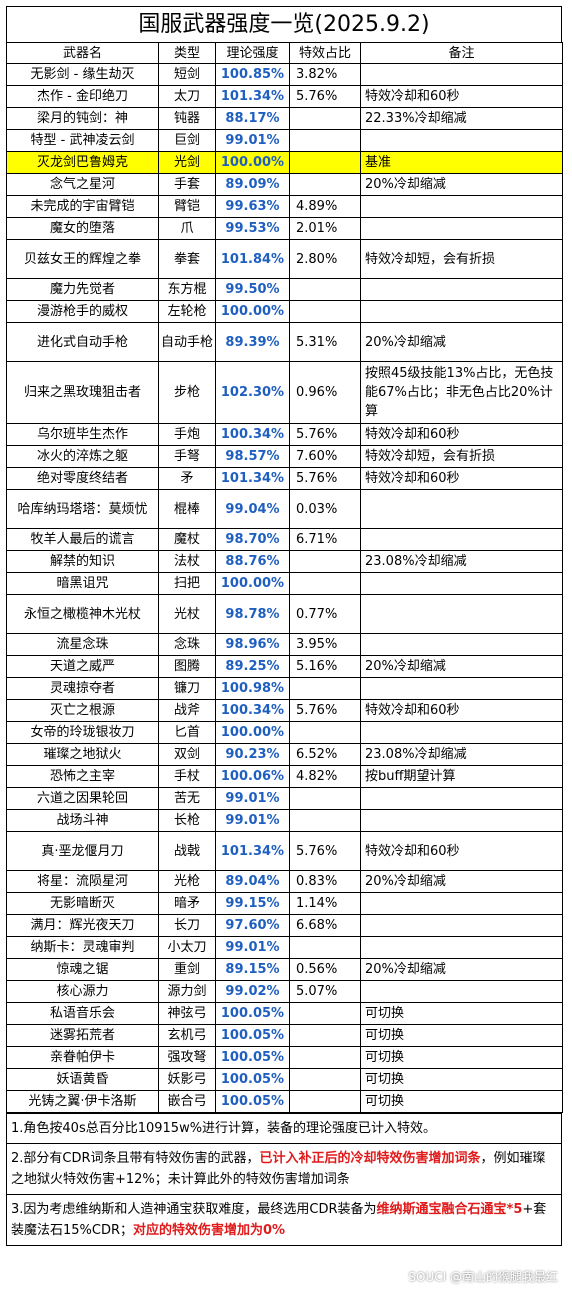 The image size is (572, 1293). What do you see at coordinates (187, 259) in the screenshot?
I see `weapon-type-cell: 拳套` at bounding box center [187, 259].